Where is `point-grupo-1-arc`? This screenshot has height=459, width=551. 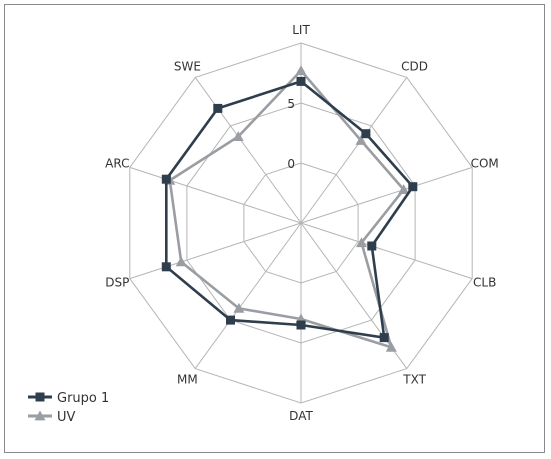 point-grupo-1-arc is located at coordinates (166, 179).